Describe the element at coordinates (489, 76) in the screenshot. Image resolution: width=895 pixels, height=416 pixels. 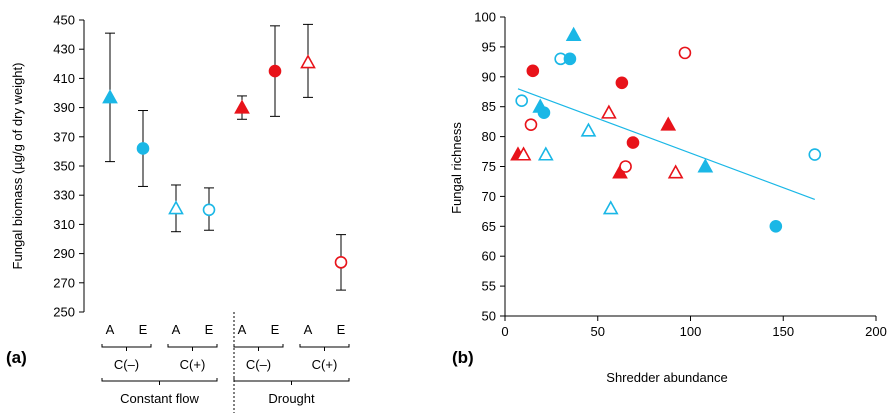
I see `panel-b-ytick-label: 90` at that location.